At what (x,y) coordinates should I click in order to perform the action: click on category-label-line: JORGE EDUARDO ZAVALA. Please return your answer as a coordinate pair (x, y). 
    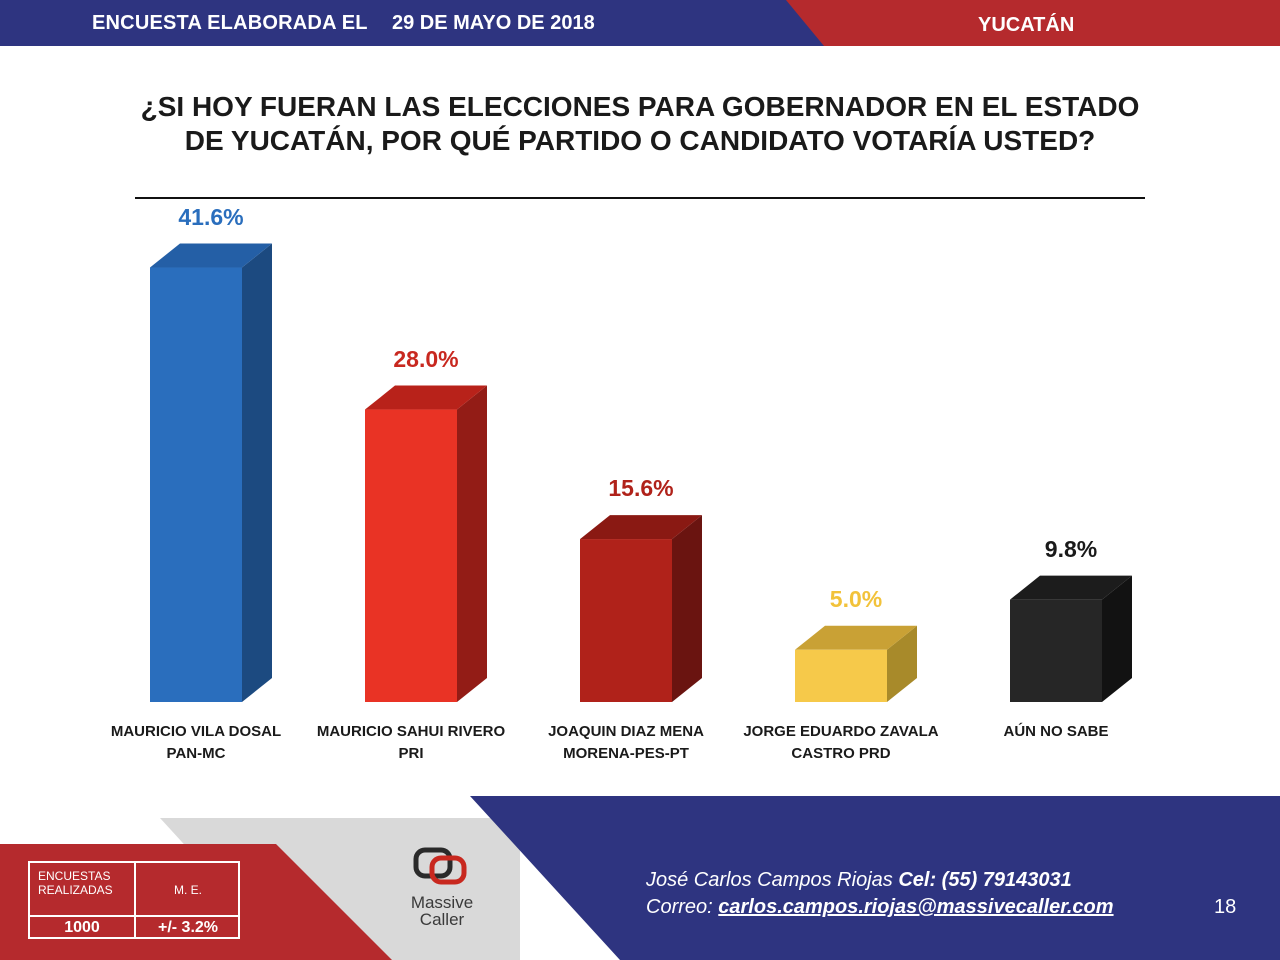
    Looking at the image, I should click on (841, 731).